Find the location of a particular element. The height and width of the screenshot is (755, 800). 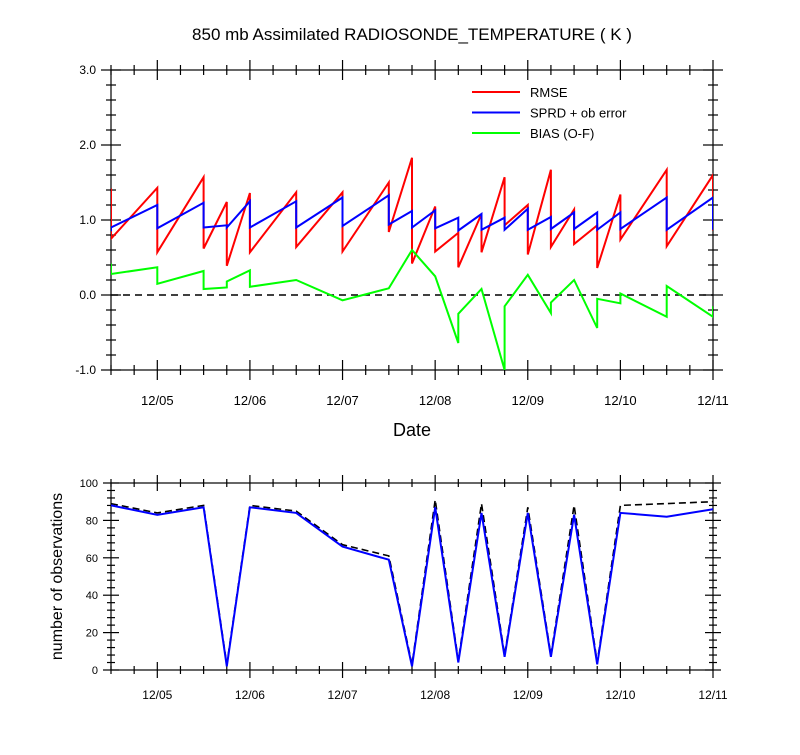

series-line-sprd-ob-error is located at coordinates (412, 213).